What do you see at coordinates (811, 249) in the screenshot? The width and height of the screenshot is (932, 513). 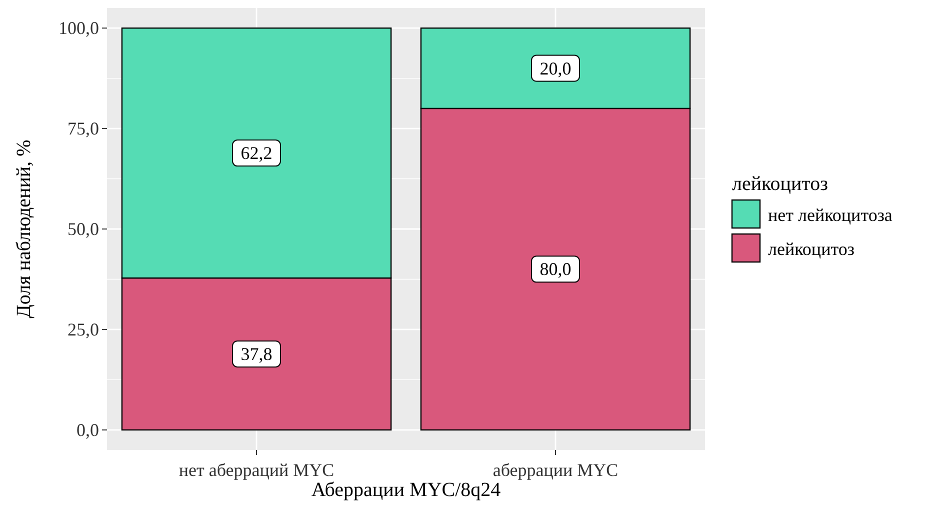 I see `legend-label: лейкоцитоз` at bounding box center [811, 249].